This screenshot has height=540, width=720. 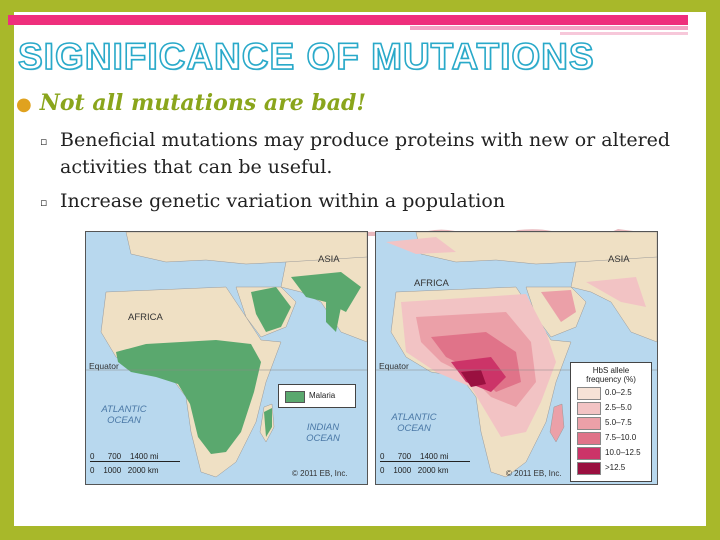 What do you see at coordinates (322, 395) in the screenshot?
I see `malaria-legend-label: Malaria` at bounding box center [322, 395].